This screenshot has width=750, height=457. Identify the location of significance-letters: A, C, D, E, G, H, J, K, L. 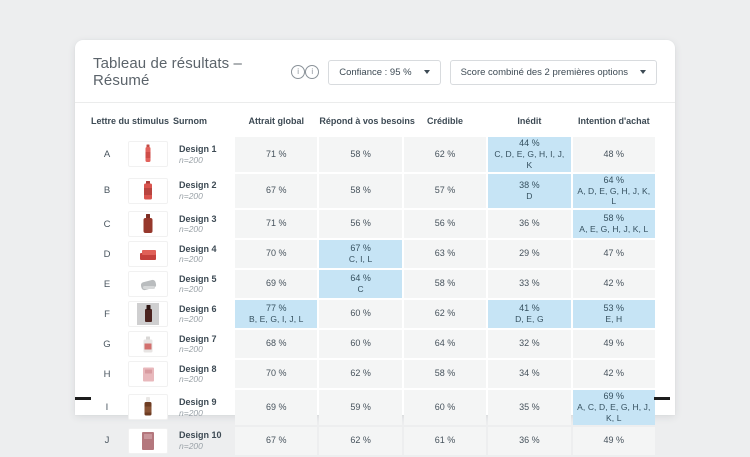
(614, 412).